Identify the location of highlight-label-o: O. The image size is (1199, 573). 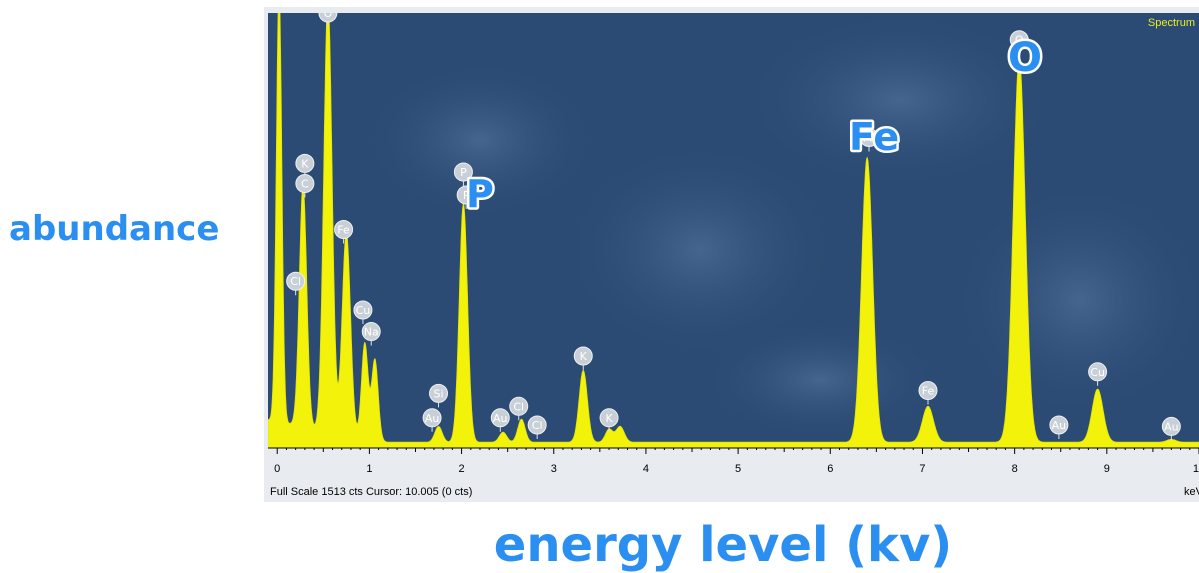
(1025, 58).